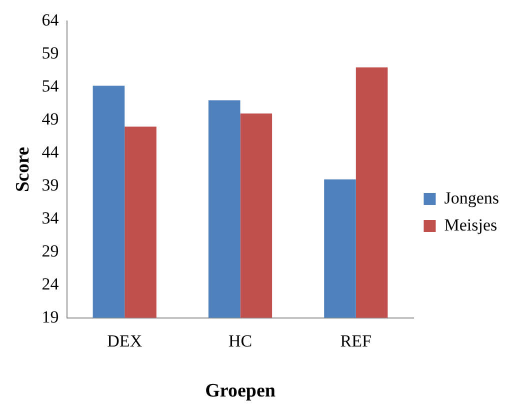 This screenshot has height=415, width=527. What do you see at coordinates (50, 316) in the screenshot?
I see `y-tick-label: 19` at bounding box center [50, 316].